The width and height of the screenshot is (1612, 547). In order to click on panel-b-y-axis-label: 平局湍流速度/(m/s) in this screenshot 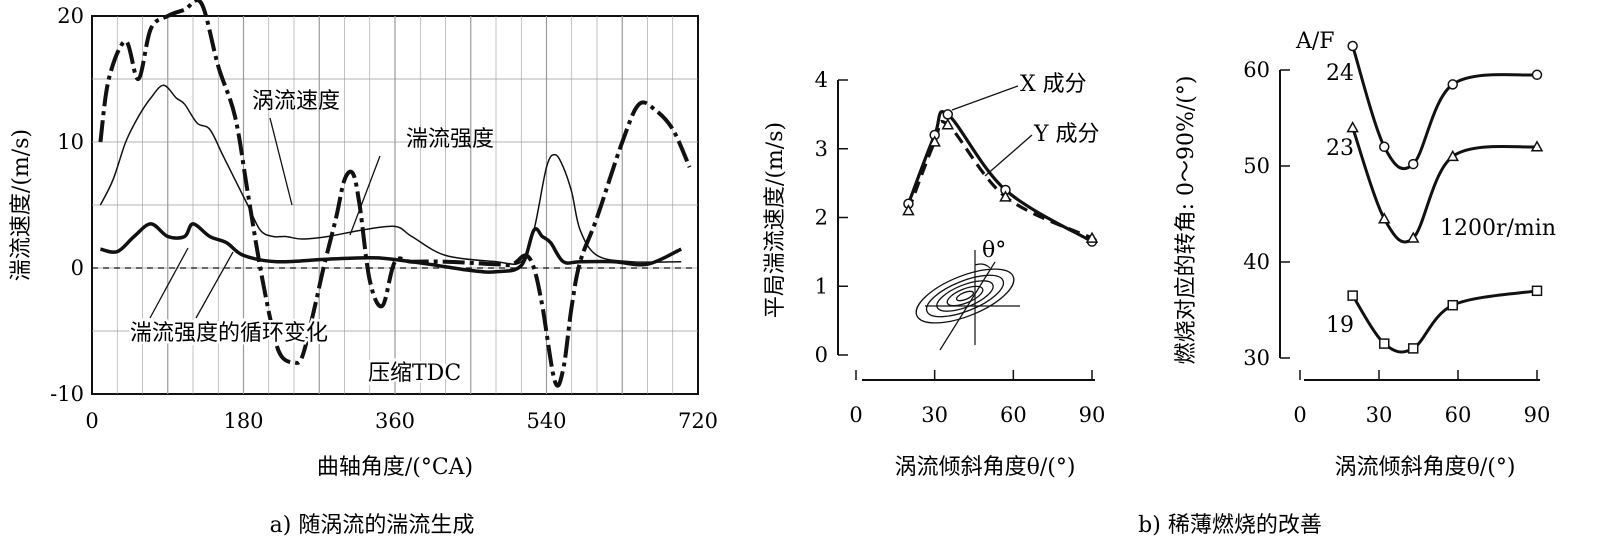, I will do `click(775, 220)`.